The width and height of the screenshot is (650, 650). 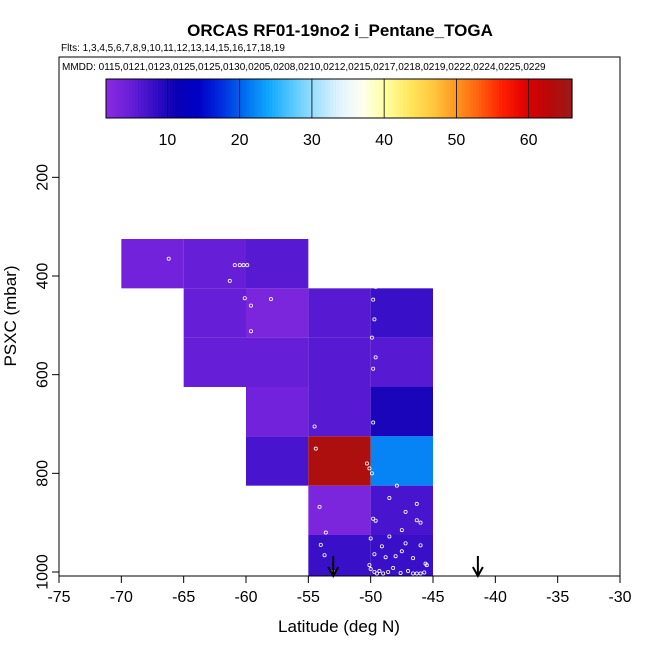 What do you see at coordinates (340, 30) in the screenshot?
I see `chart-title: ORCAS RF01-19no2 i_Pentane_TOGA` at bounding box center [340, 30].